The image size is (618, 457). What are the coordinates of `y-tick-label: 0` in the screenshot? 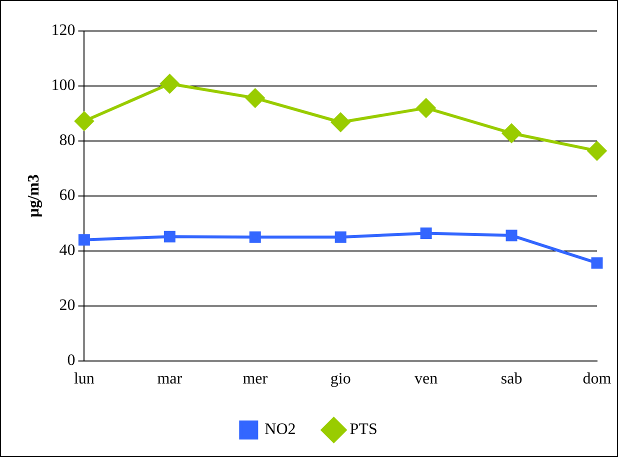 It's located at (71, 361).